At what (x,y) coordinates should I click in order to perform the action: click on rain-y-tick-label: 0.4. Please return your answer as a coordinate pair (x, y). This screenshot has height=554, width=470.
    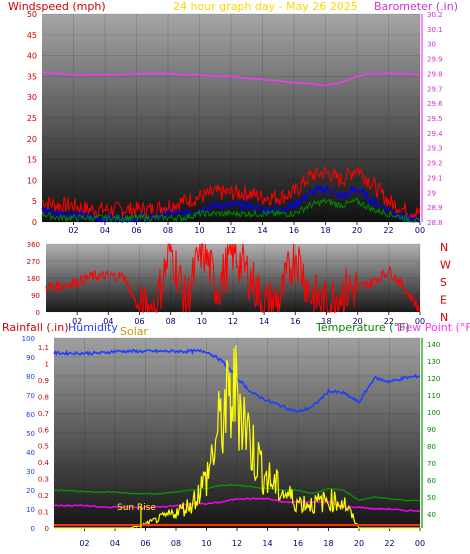
    Looking at the image, I should click on (44, 463).